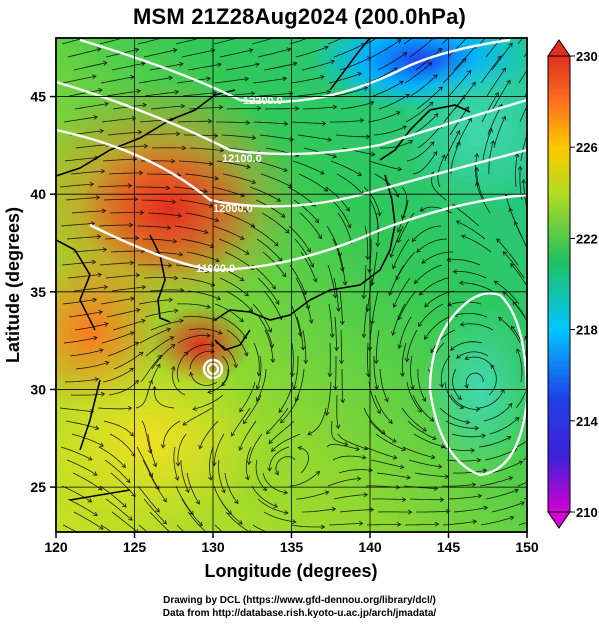 This screenshot has height=625, width=599. I want to click on x-axis: 120 125 130 135 140 145 150, so click(291, 543).